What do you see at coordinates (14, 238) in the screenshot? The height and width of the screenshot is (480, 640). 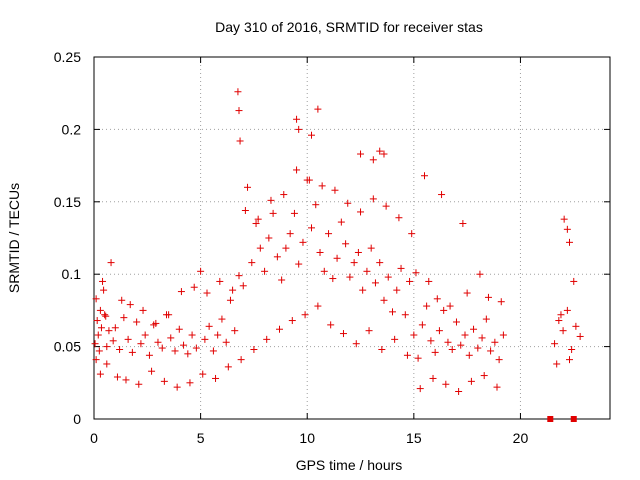 I see `y-axis-label: SRMTID / TECUs` at bounding box center [14, 238].